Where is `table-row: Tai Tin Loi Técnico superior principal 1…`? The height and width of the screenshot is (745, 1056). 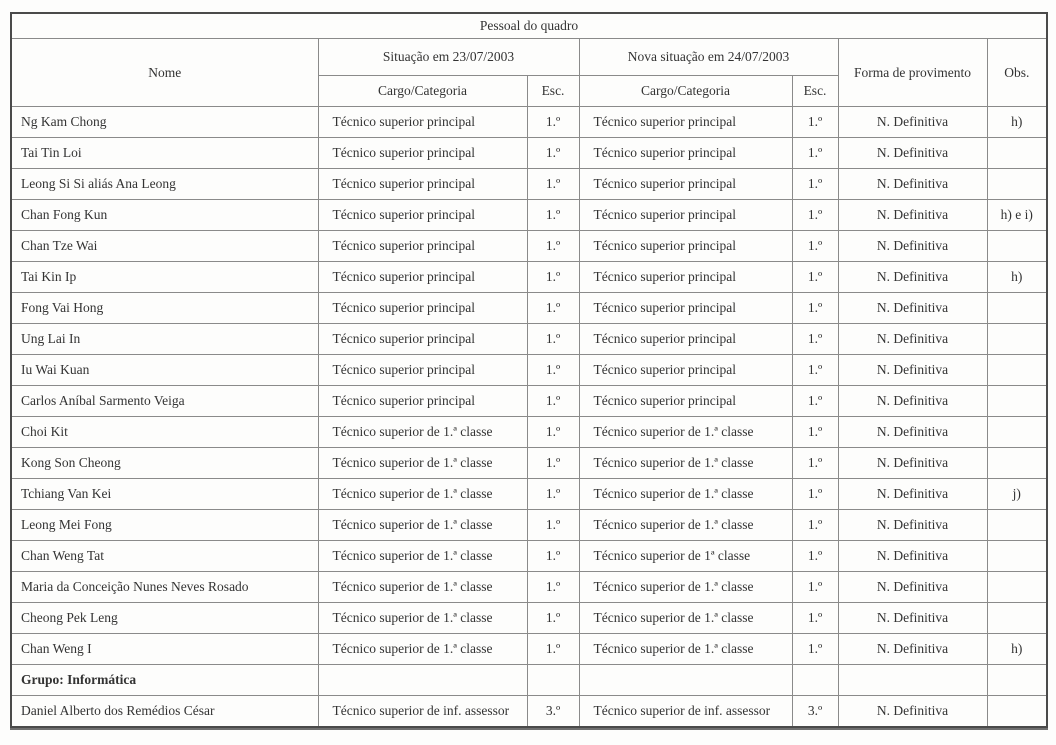
table-row: Tai Tin Loi Técnico superior principal 1… is located at coordinates (529, 153).